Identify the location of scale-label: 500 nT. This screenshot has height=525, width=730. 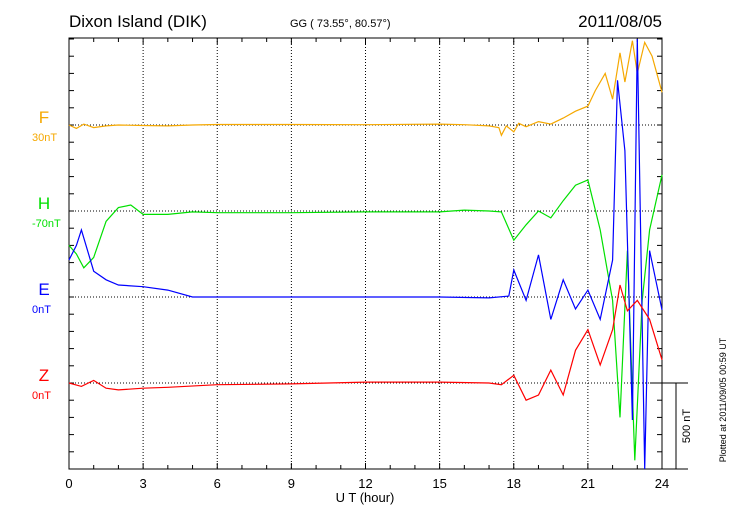
(687, 426).